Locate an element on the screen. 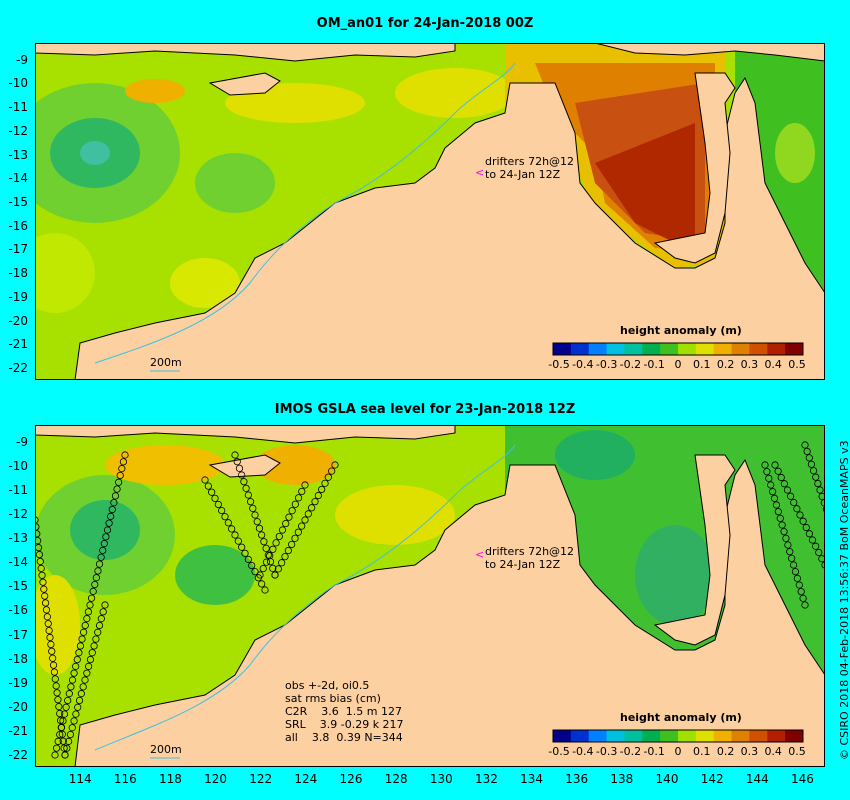  colorbar-tick: -0.1 is located at coordinates (653, 751).